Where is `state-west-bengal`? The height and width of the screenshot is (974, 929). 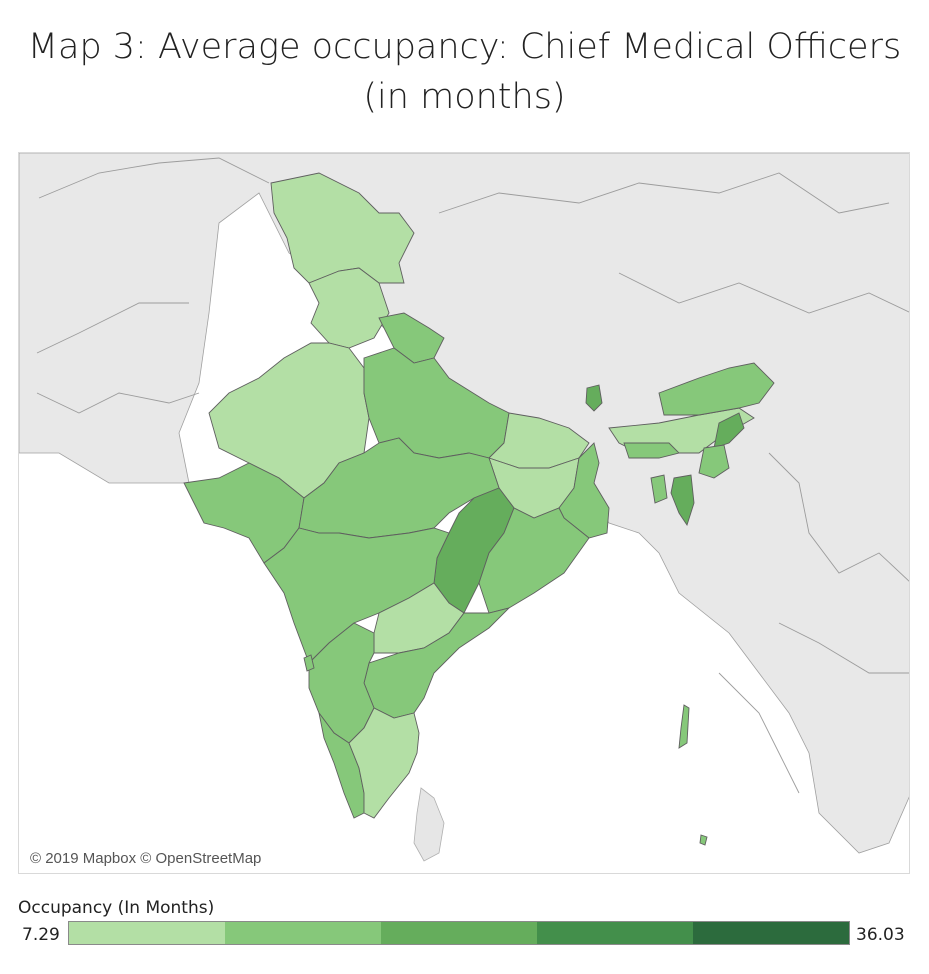
state-west-bengal is located at coordinates (584, 490).